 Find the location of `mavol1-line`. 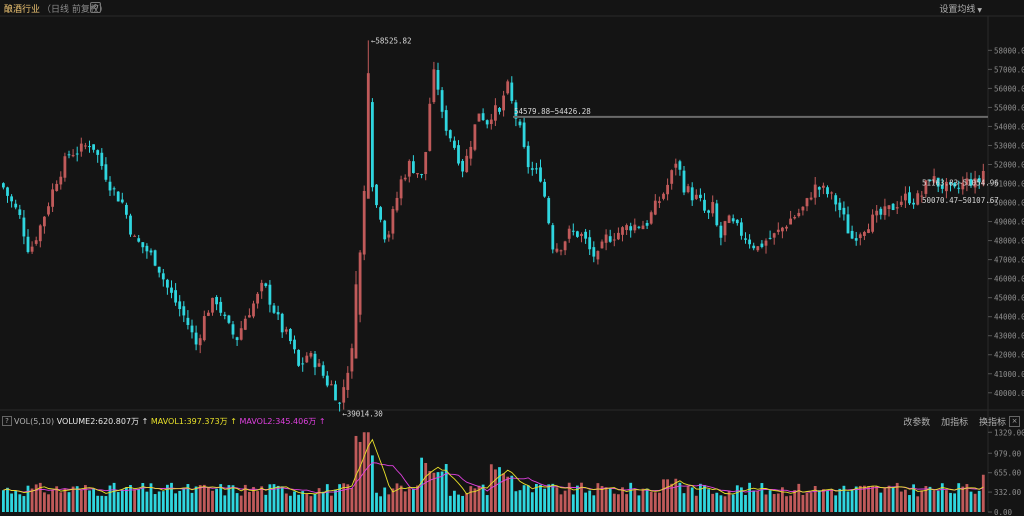

mavol1-line is located at coordinates (493, 466).